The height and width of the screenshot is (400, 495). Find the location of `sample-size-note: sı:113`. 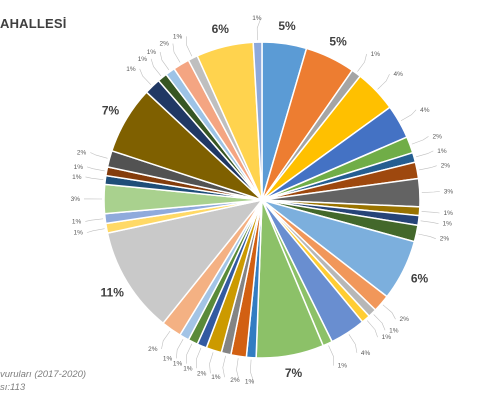

sample-size-note: sı:113 is located at coordinates (13, 387).